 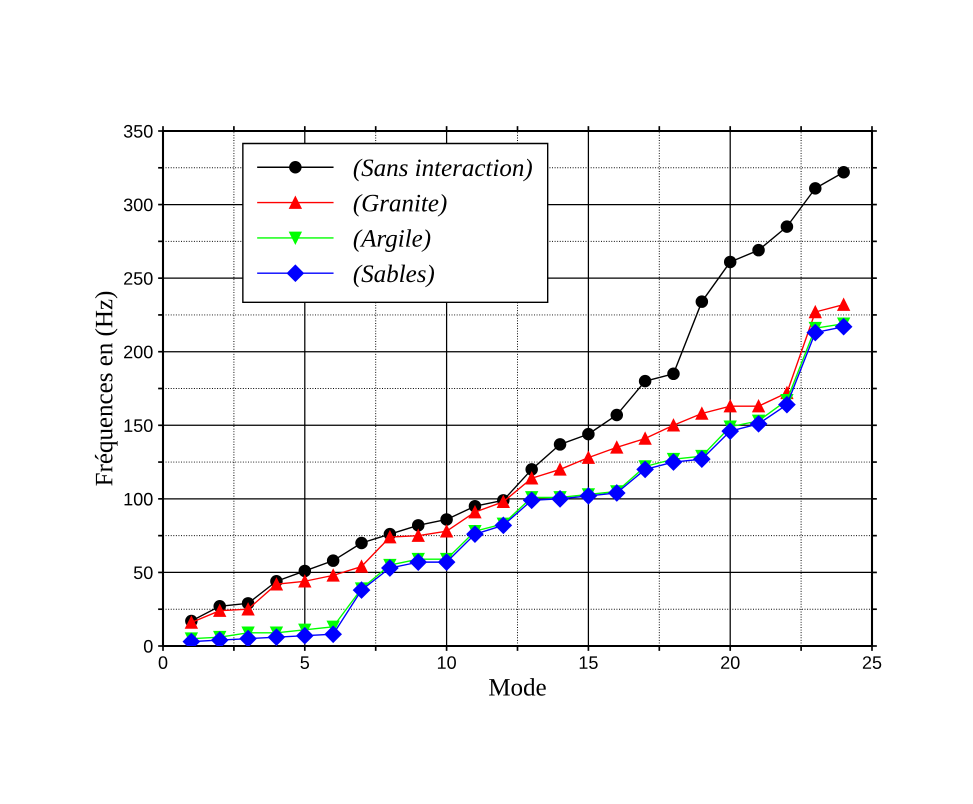 What do you see at coordinates (138, 499) in the screenshot?
I see `y-tick-label: 100` at bounding box center [138, 499].